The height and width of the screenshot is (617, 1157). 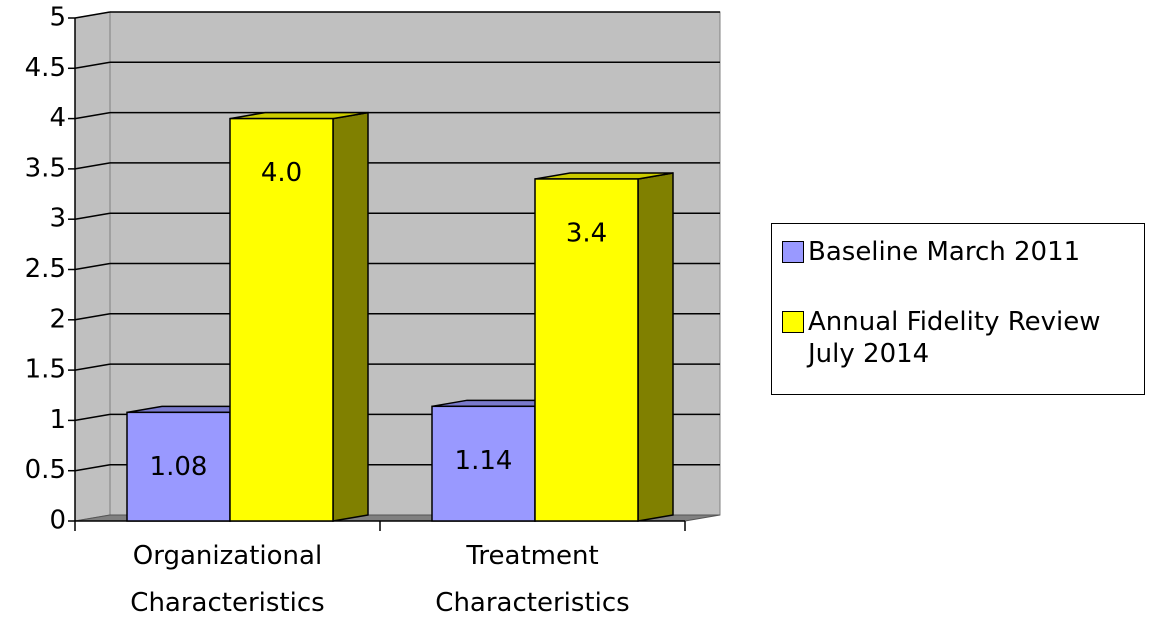 What do you see at coordinates (45, 470) in the screenshot?
I see `y-tick-label: 0.5` at bounding box center [45, 470].